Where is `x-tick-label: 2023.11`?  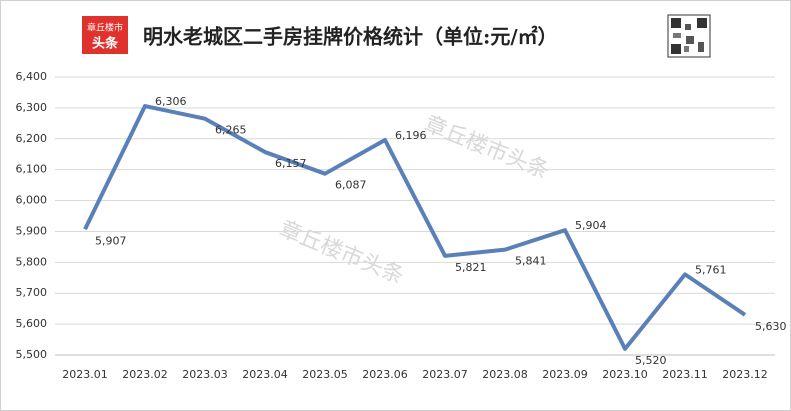
x-tick-label: 2023.11 is located at coordinates (685, 374).